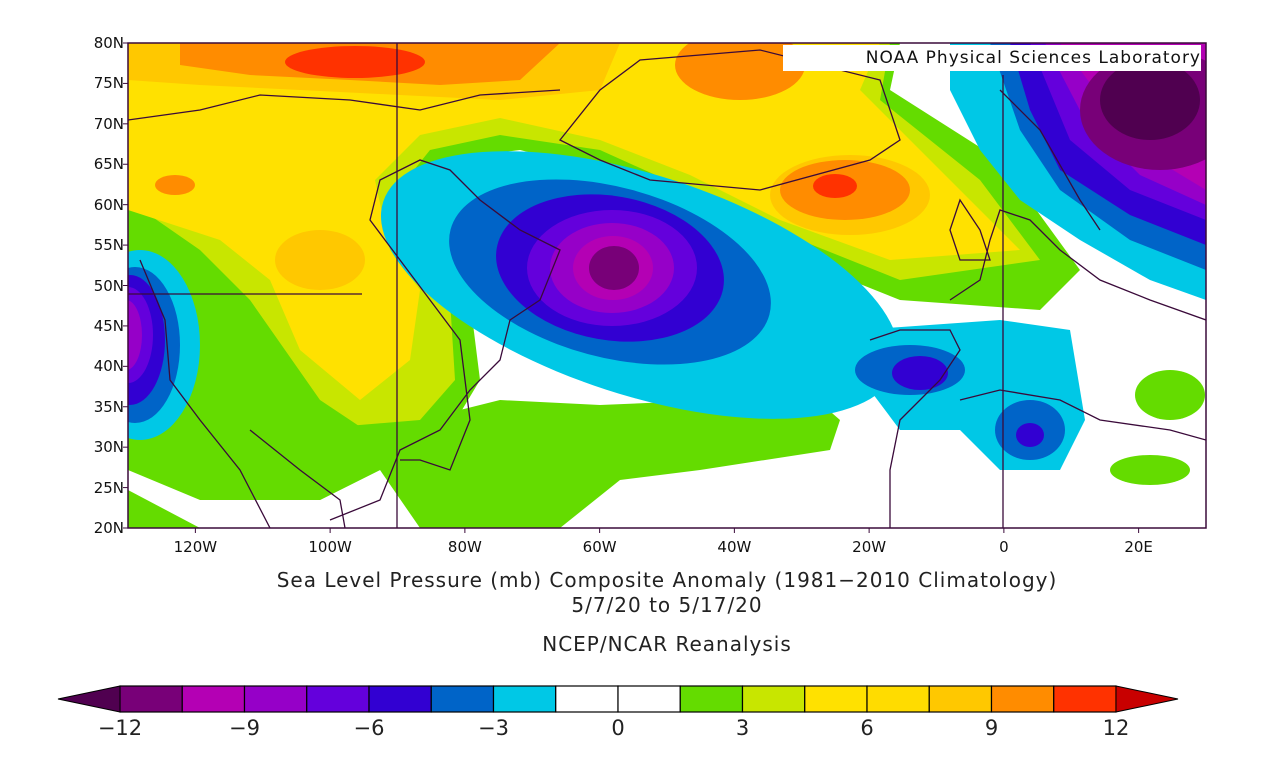  I want to click on colorbar-label: 0, so click(618, 728).